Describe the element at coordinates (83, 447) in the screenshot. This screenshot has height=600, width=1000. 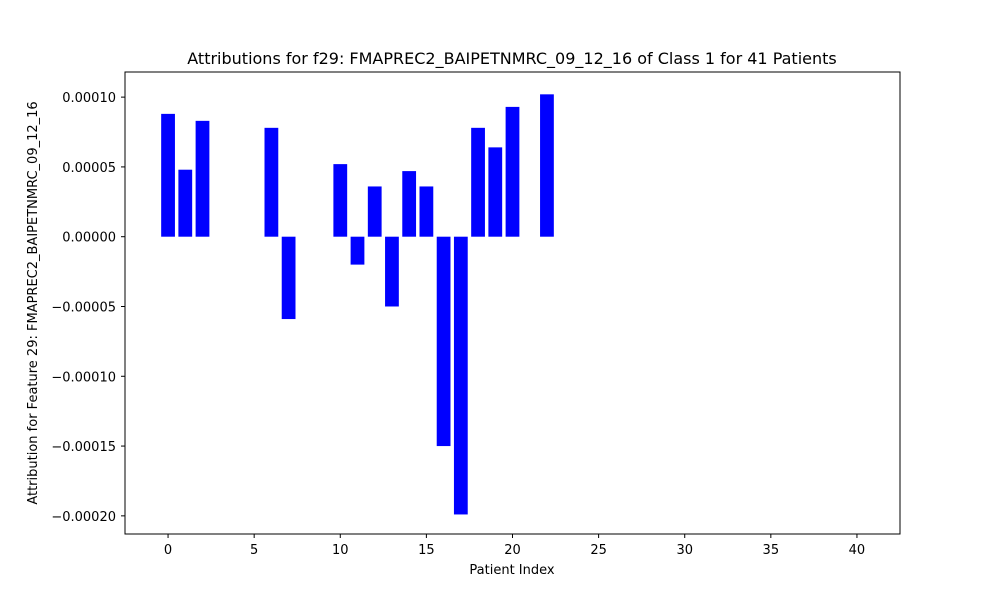
I see `y-tick-label: −0.00015` at that location.